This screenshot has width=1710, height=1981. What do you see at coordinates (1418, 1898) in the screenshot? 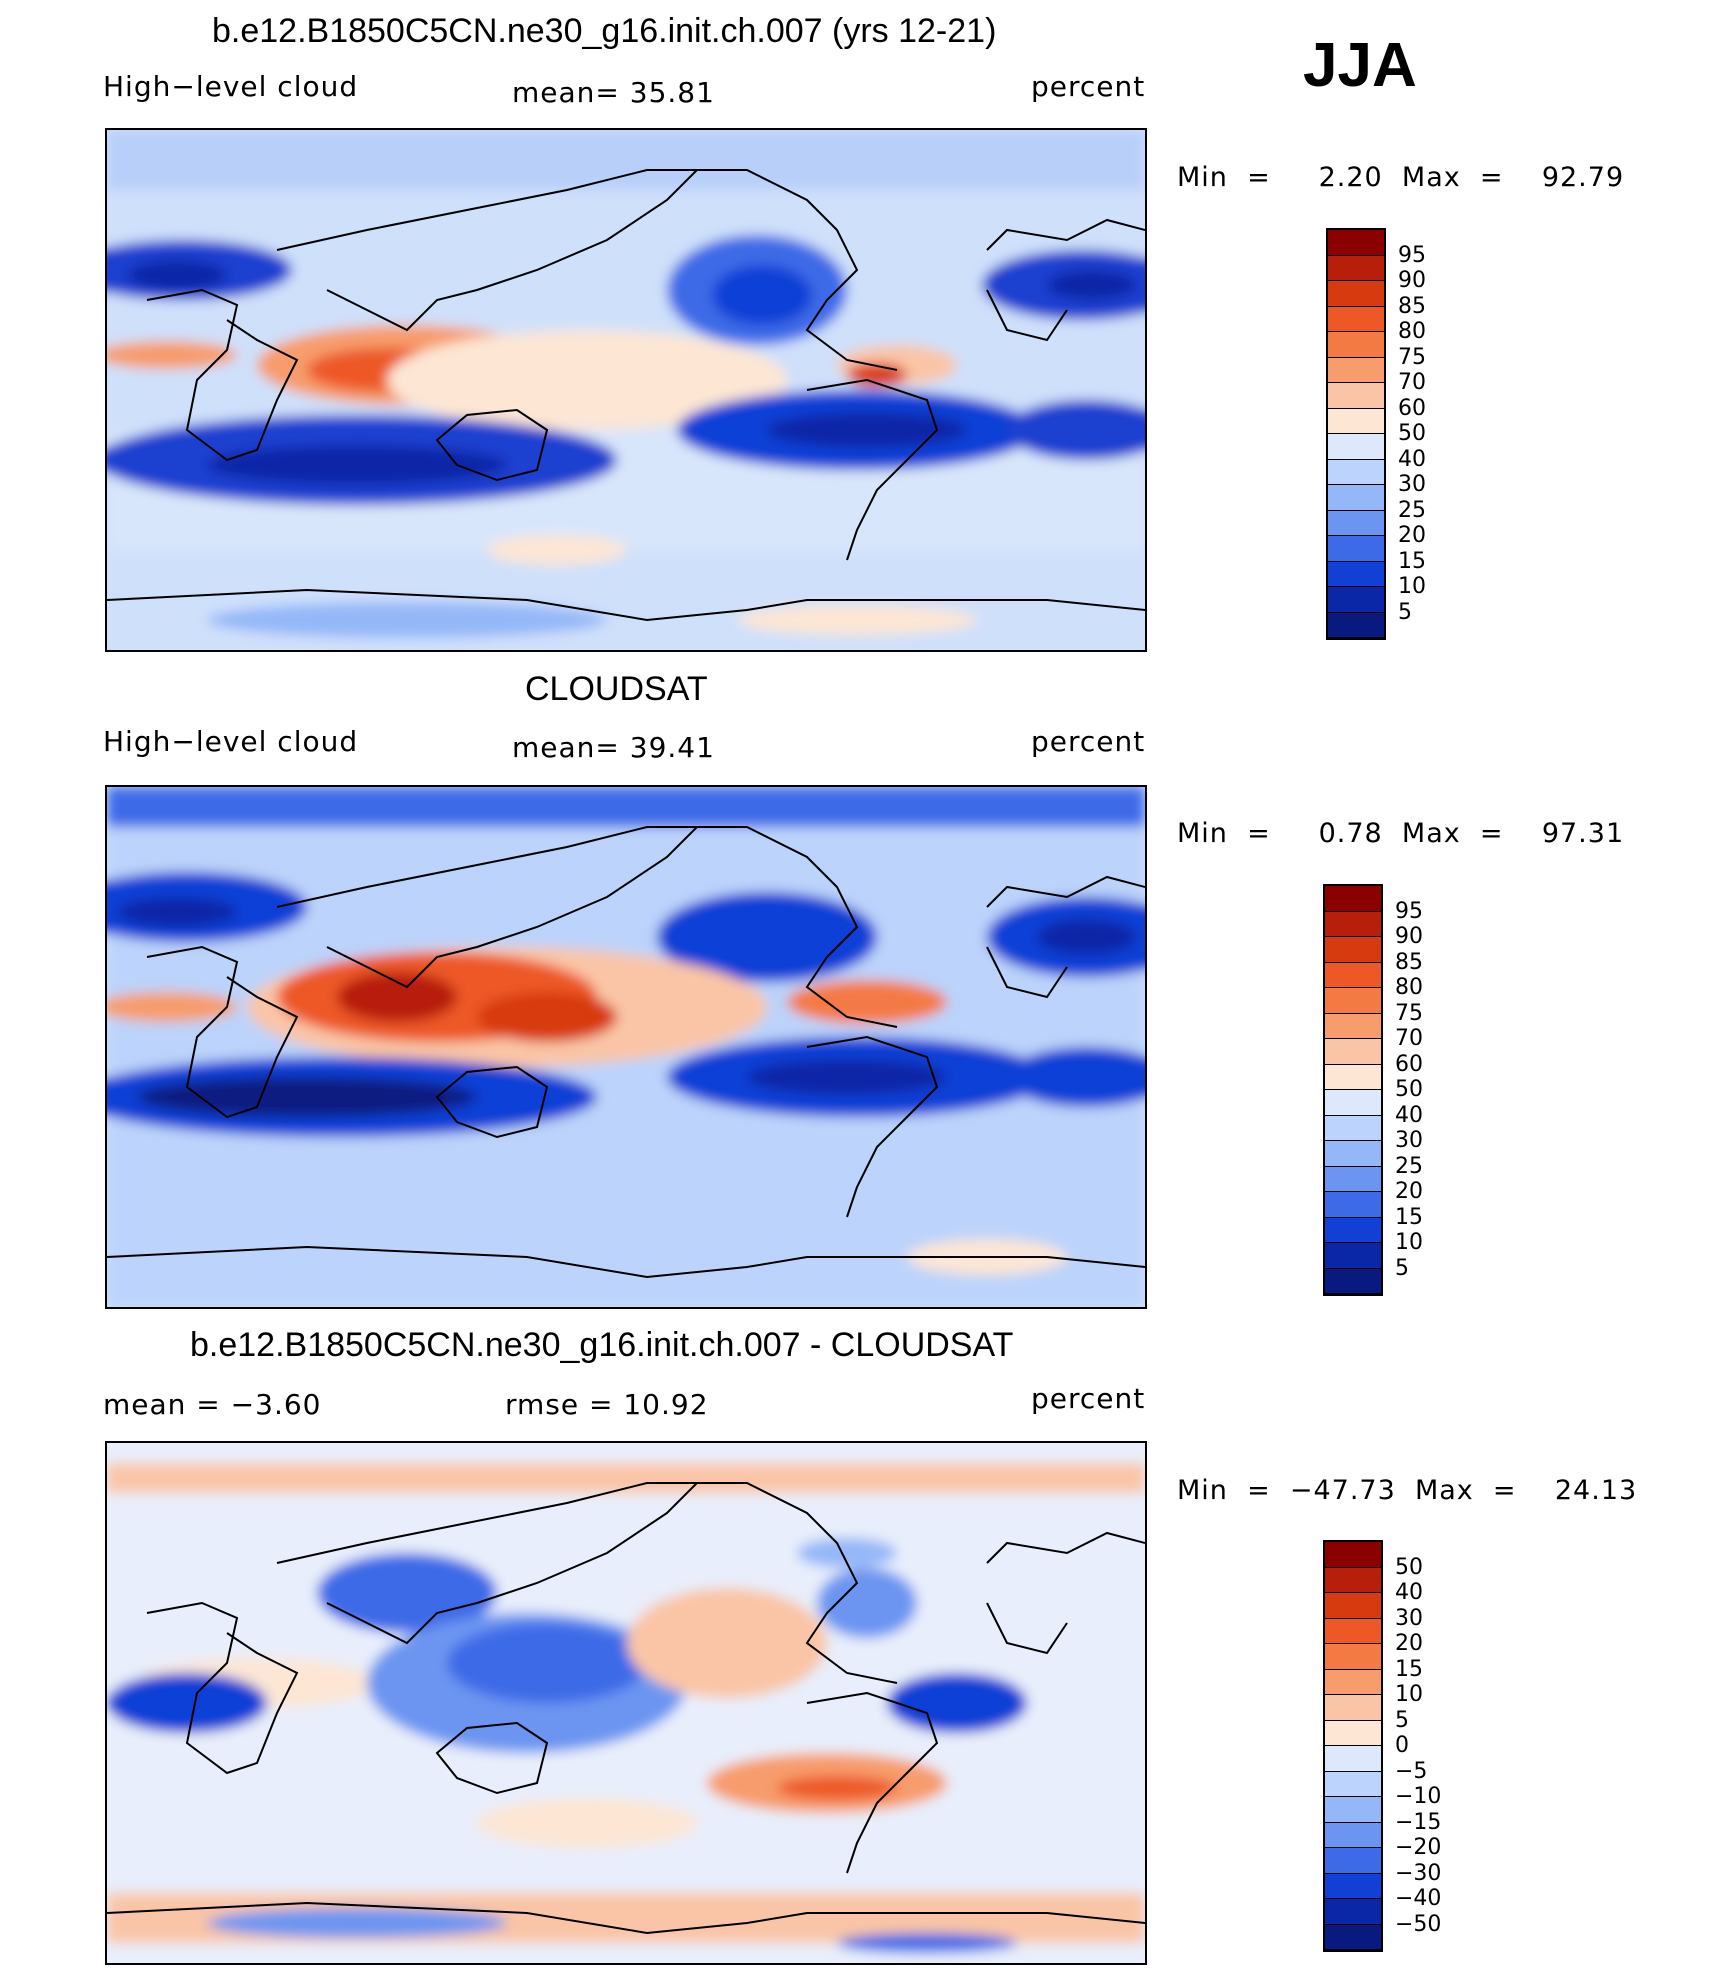
I see `colorbar-tick-label: −40` at bounding box center [1418, 1898].